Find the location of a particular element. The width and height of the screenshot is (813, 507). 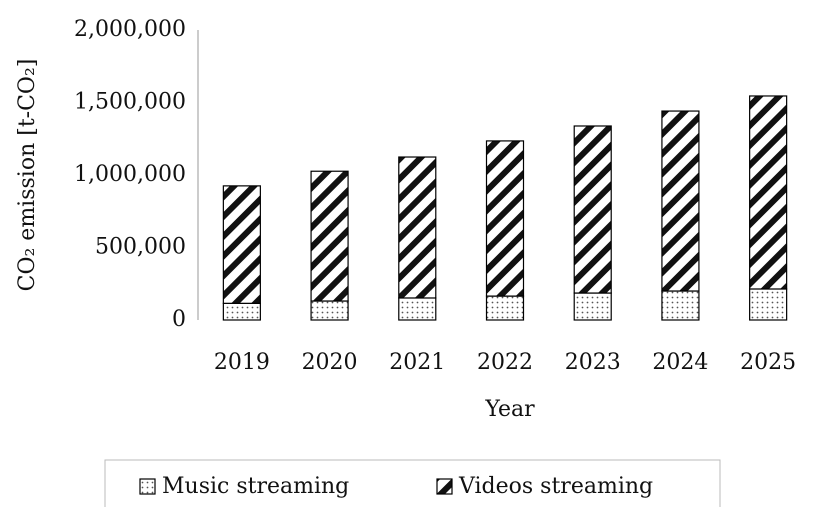

y-tick-label: 1,000,000 is located at coordinates (130, 174).